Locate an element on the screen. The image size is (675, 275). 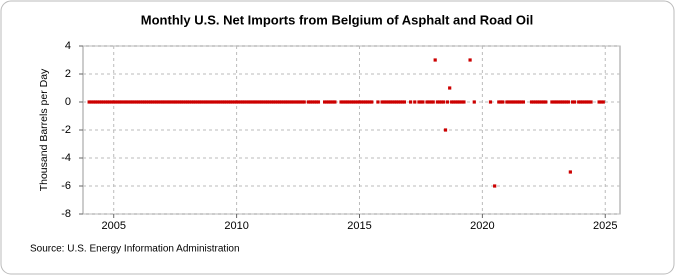
y-axis-label: Thousand Barrels per Day is located at coordinates (44, 129).